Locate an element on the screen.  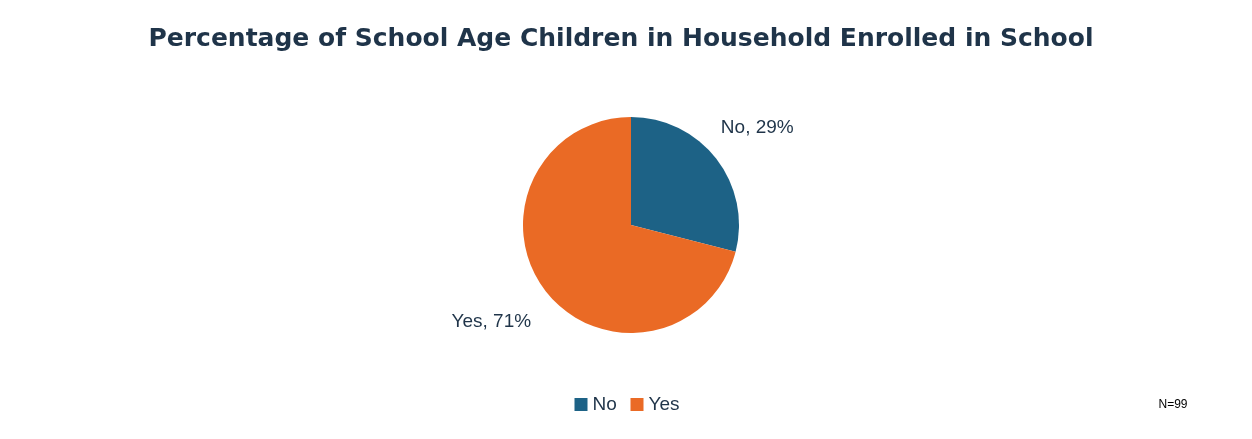
chart-title: Percentage of School Age Children in Household Enrolled in School is located at coordinates (621, 37).